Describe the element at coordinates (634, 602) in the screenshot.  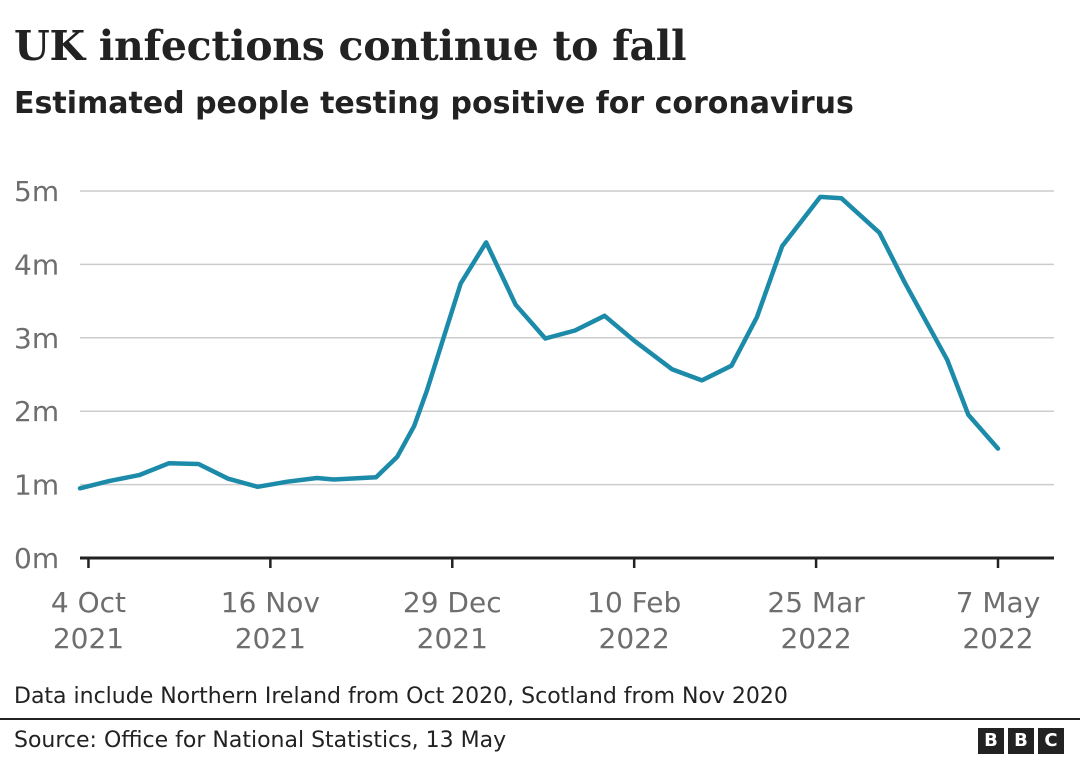
I see `x-tick-label: 10 Feb` at that location.